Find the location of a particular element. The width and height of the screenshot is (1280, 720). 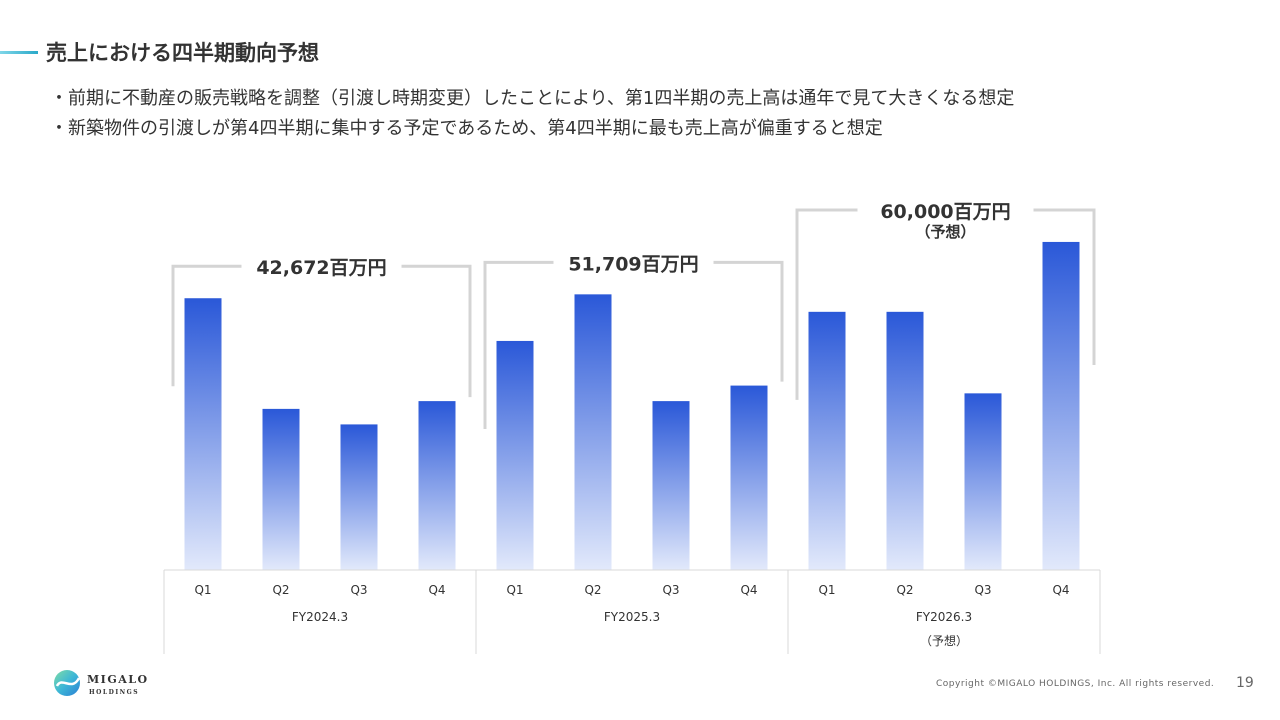

group-total-label: 51,709百万円 is located at coordinates (633, 264).